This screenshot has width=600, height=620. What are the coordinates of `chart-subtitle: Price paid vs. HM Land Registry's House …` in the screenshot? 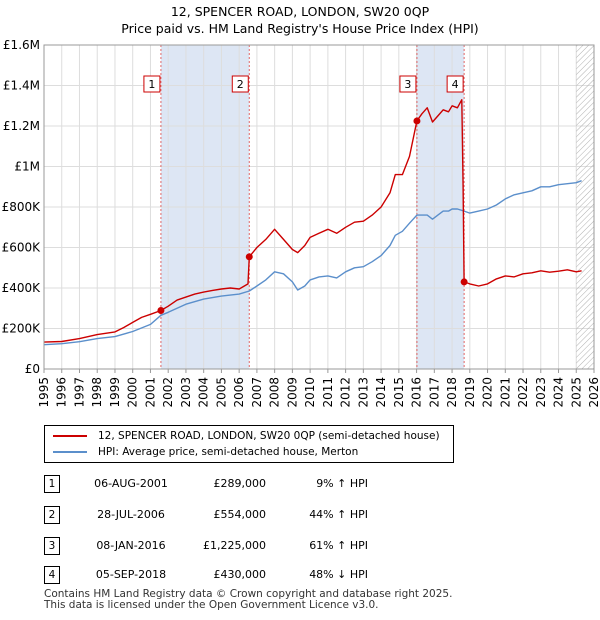 It's located at (300, 28).